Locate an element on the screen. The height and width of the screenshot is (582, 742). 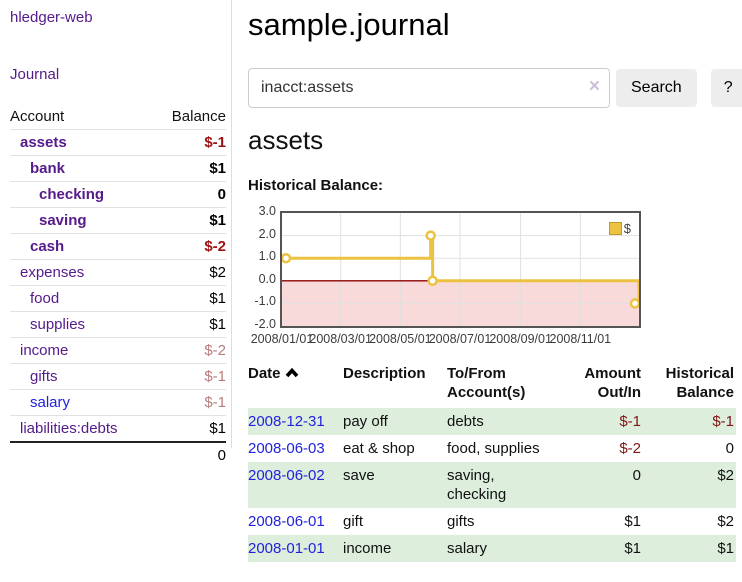
chart-label: Historical Balance: is located at coordinates (316, 185).